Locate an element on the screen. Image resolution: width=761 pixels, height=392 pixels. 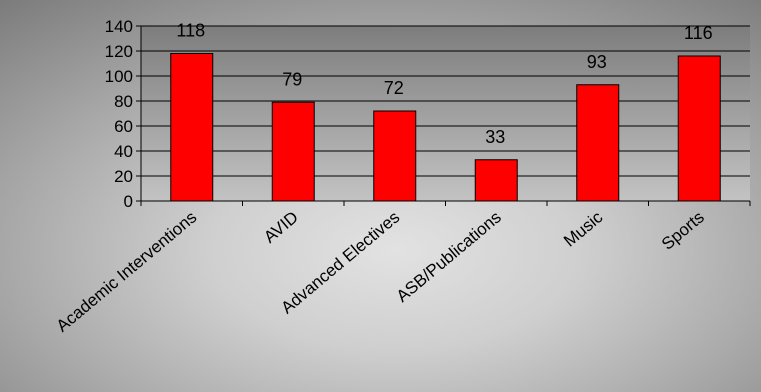
y-tick-label: 0 is located at coordinates (128, 201).